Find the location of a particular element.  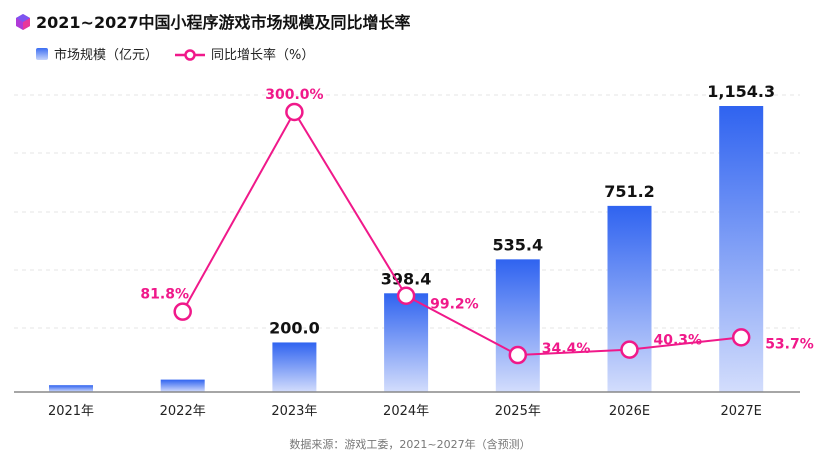

legend-bar-label: 市场规模（亿元） is located at coordinates (106, 55).